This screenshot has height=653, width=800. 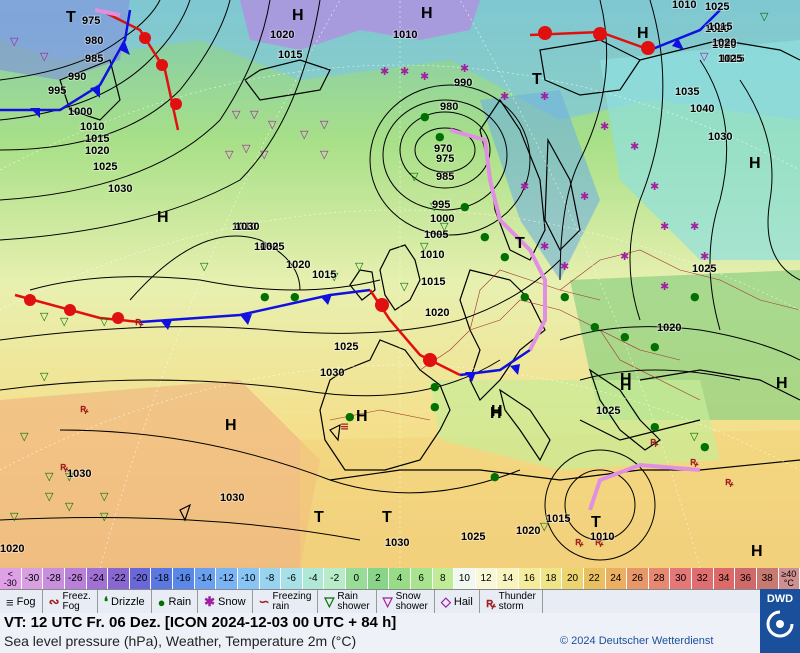 What do you see at coordinates (638, 578) in the screenshot?
I see `scale-swatch: 26` at bounding box center [638, 578].